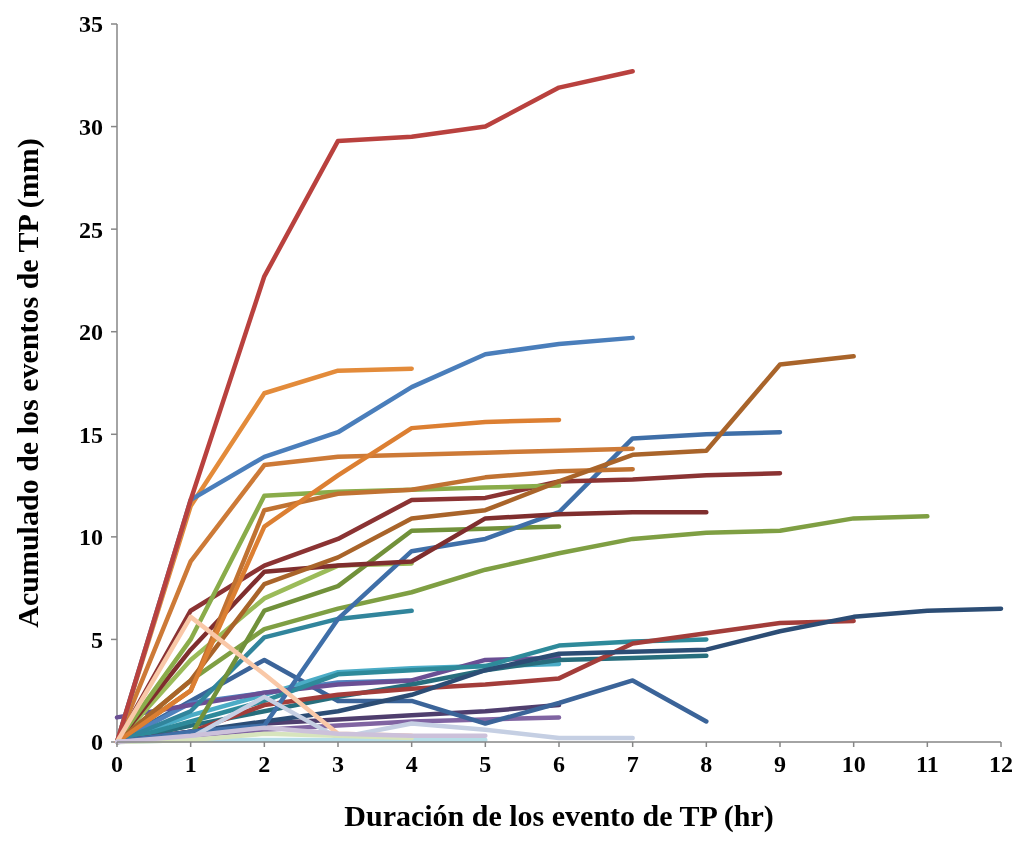  What do you see at coordinates (485, 764) in the screenshot?
I see `x-tick-label: 5` at bounding box center [485, 764].